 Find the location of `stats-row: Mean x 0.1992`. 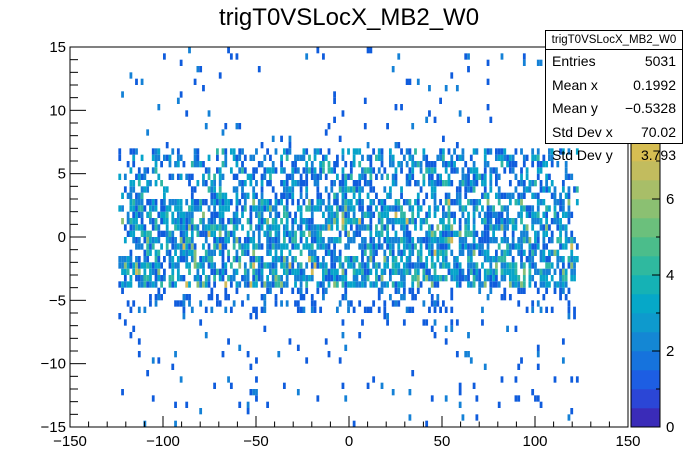

stats-row: Mean x 0.1992 is located at coordinates (614, 86).